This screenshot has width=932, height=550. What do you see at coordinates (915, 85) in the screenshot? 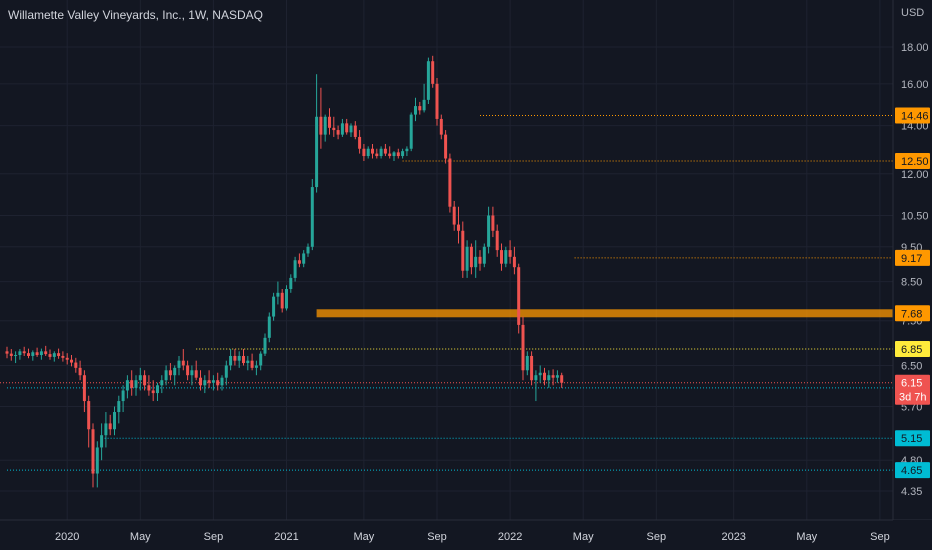
I see `price-tick-label: 16.00` at bounding box center [915, 85].